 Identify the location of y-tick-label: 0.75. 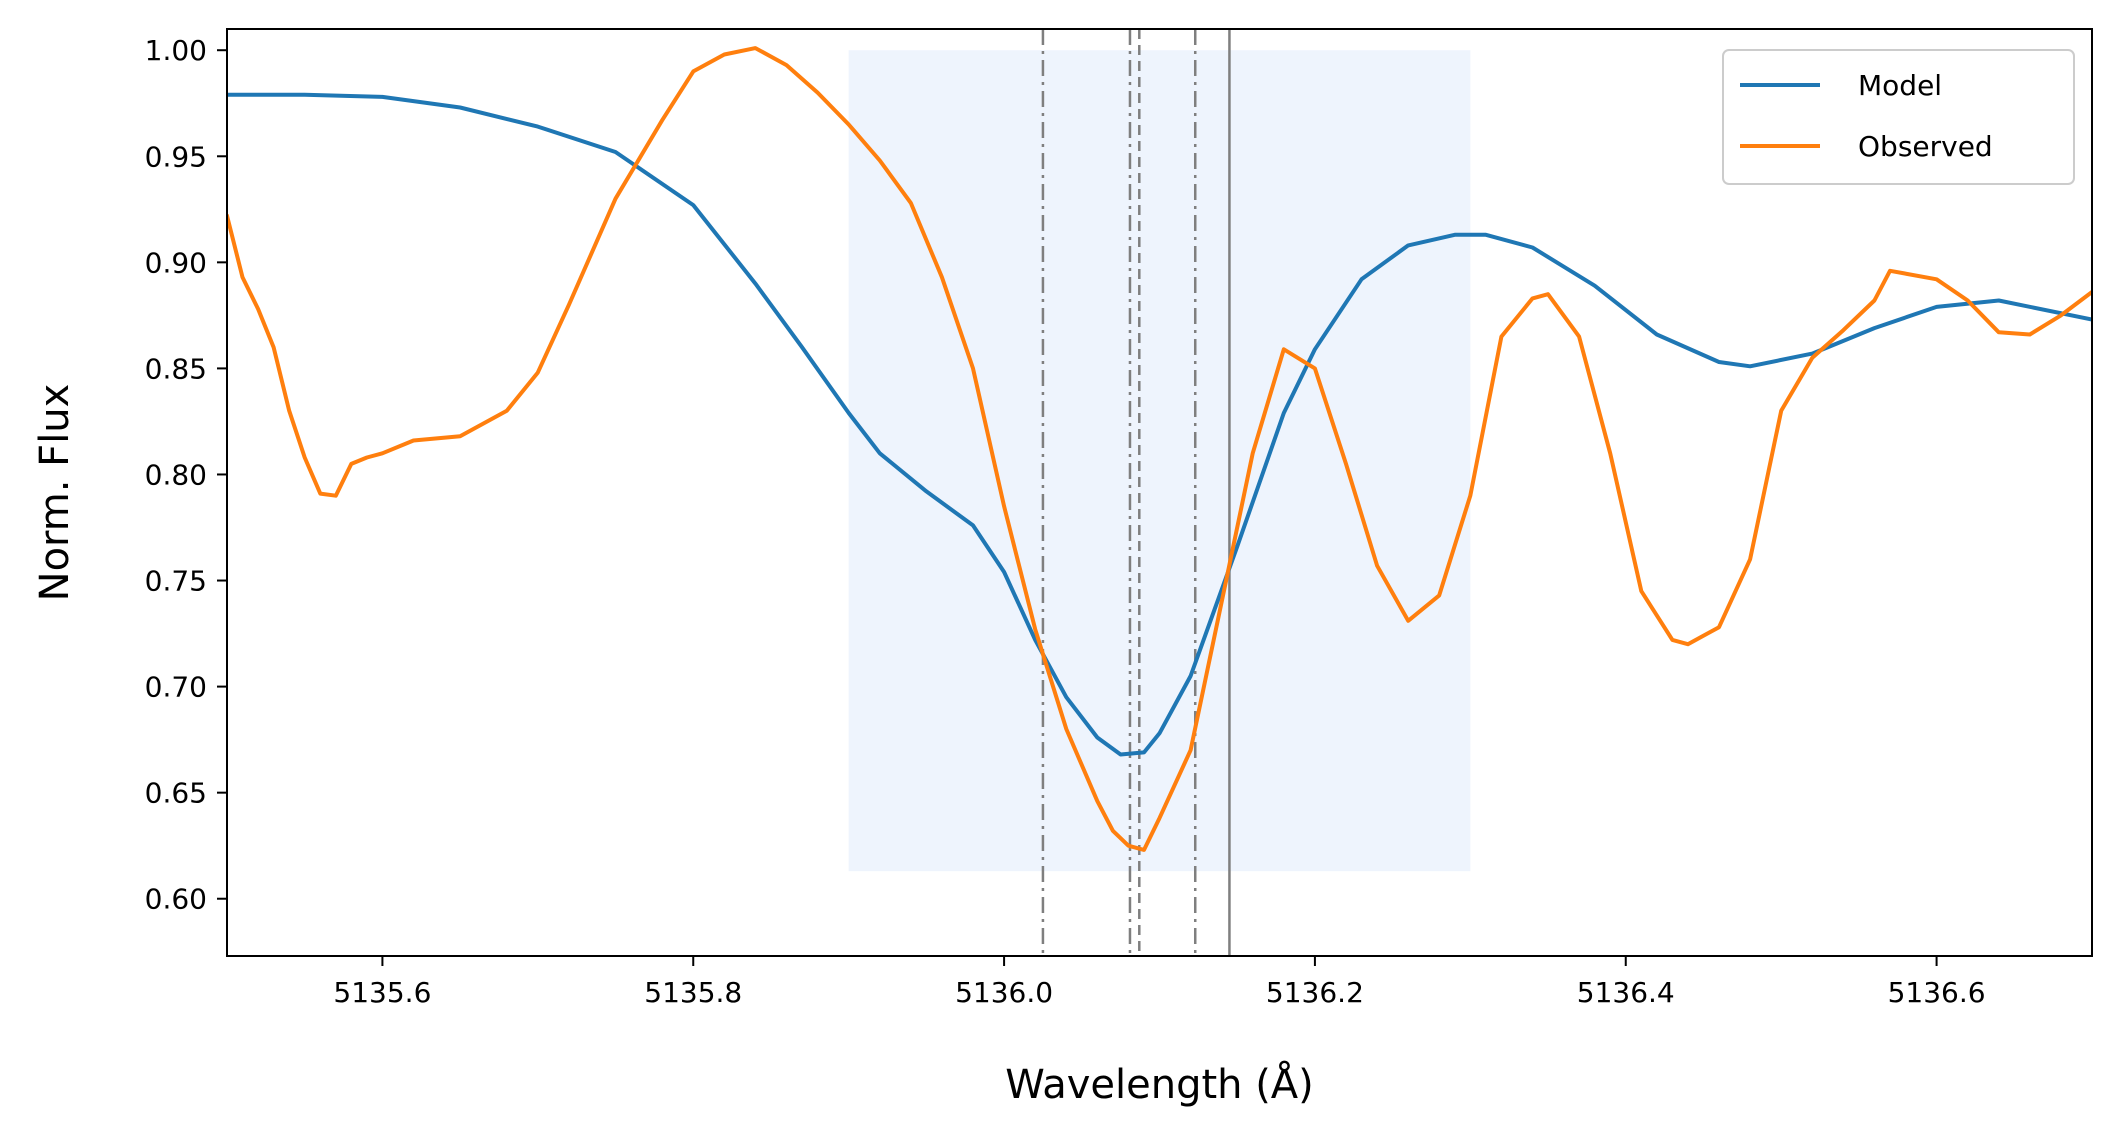
(176, 581).